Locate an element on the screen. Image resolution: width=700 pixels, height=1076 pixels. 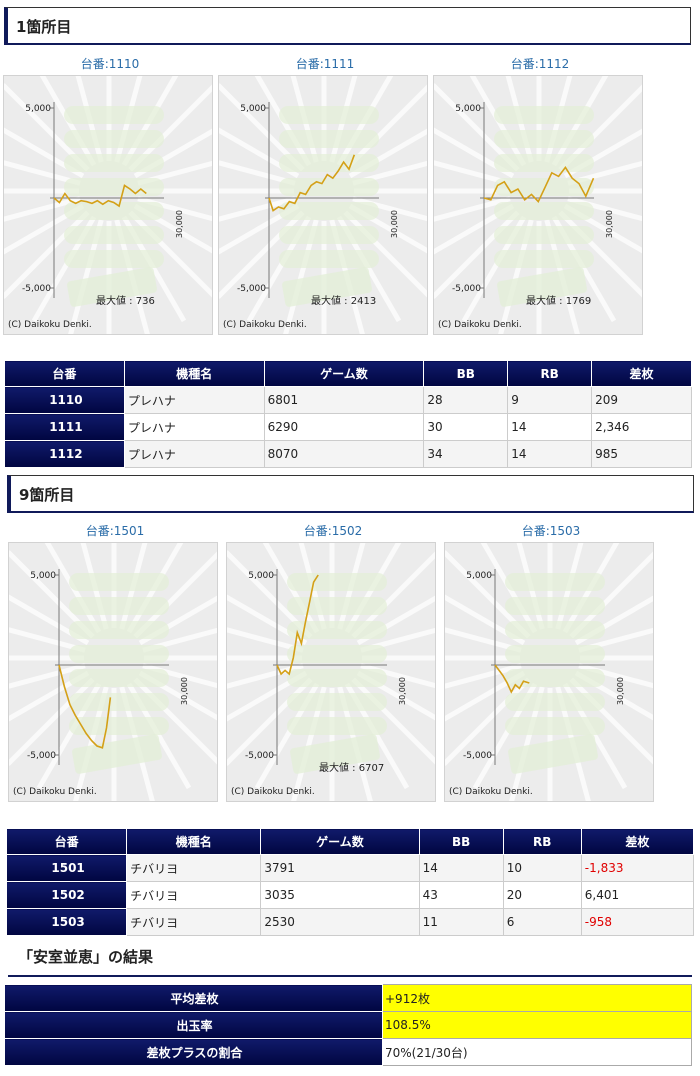
col-header: BB is located at coordinates (466, 373).